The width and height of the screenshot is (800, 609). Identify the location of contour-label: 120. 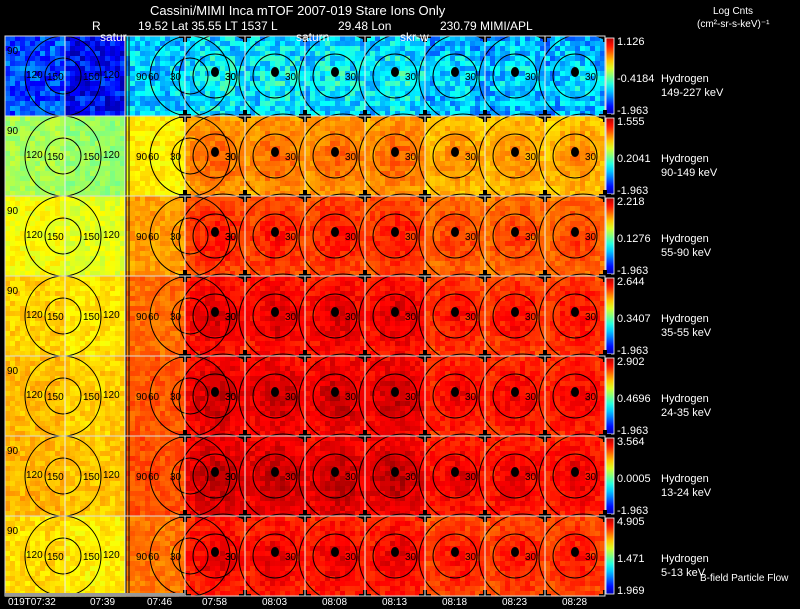
(34, 75).